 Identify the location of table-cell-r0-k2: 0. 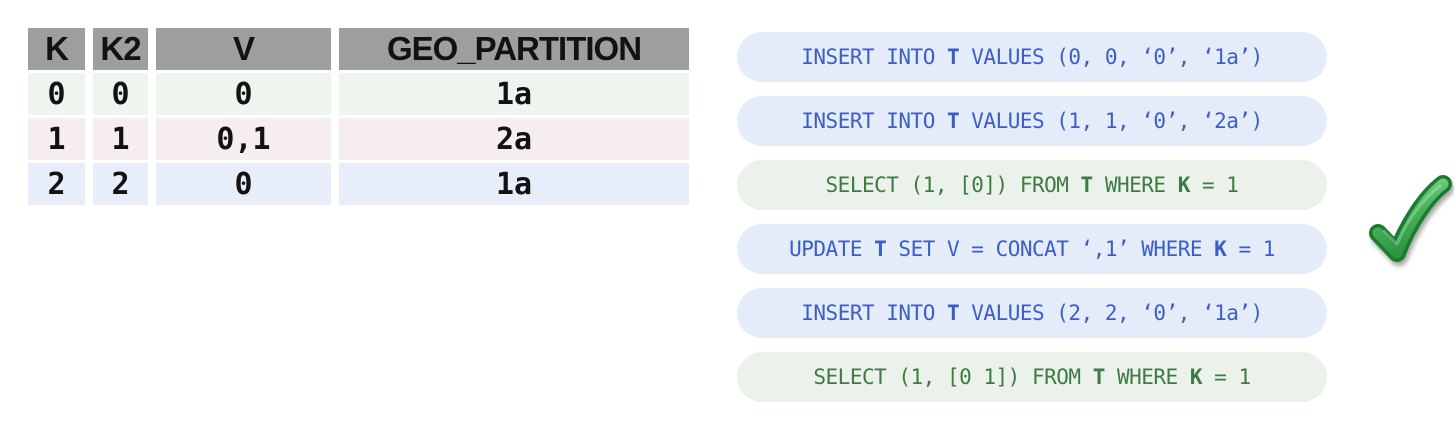
(120, 94).